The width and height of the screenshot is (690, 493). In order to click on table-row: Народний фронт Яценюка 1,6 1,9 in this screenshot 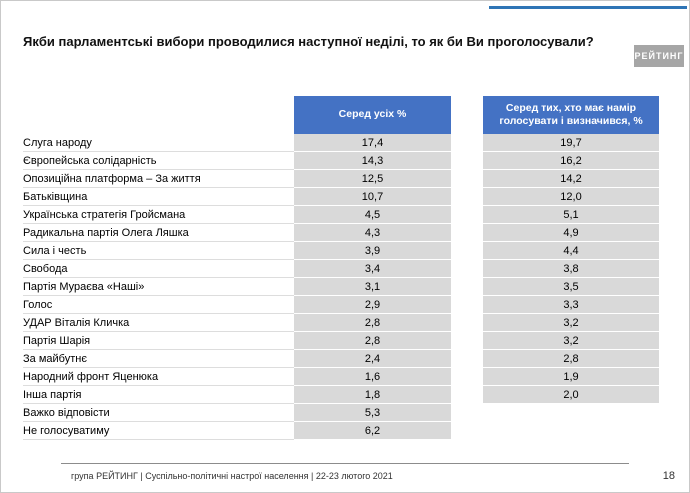, I will do `click(341, 377)`.